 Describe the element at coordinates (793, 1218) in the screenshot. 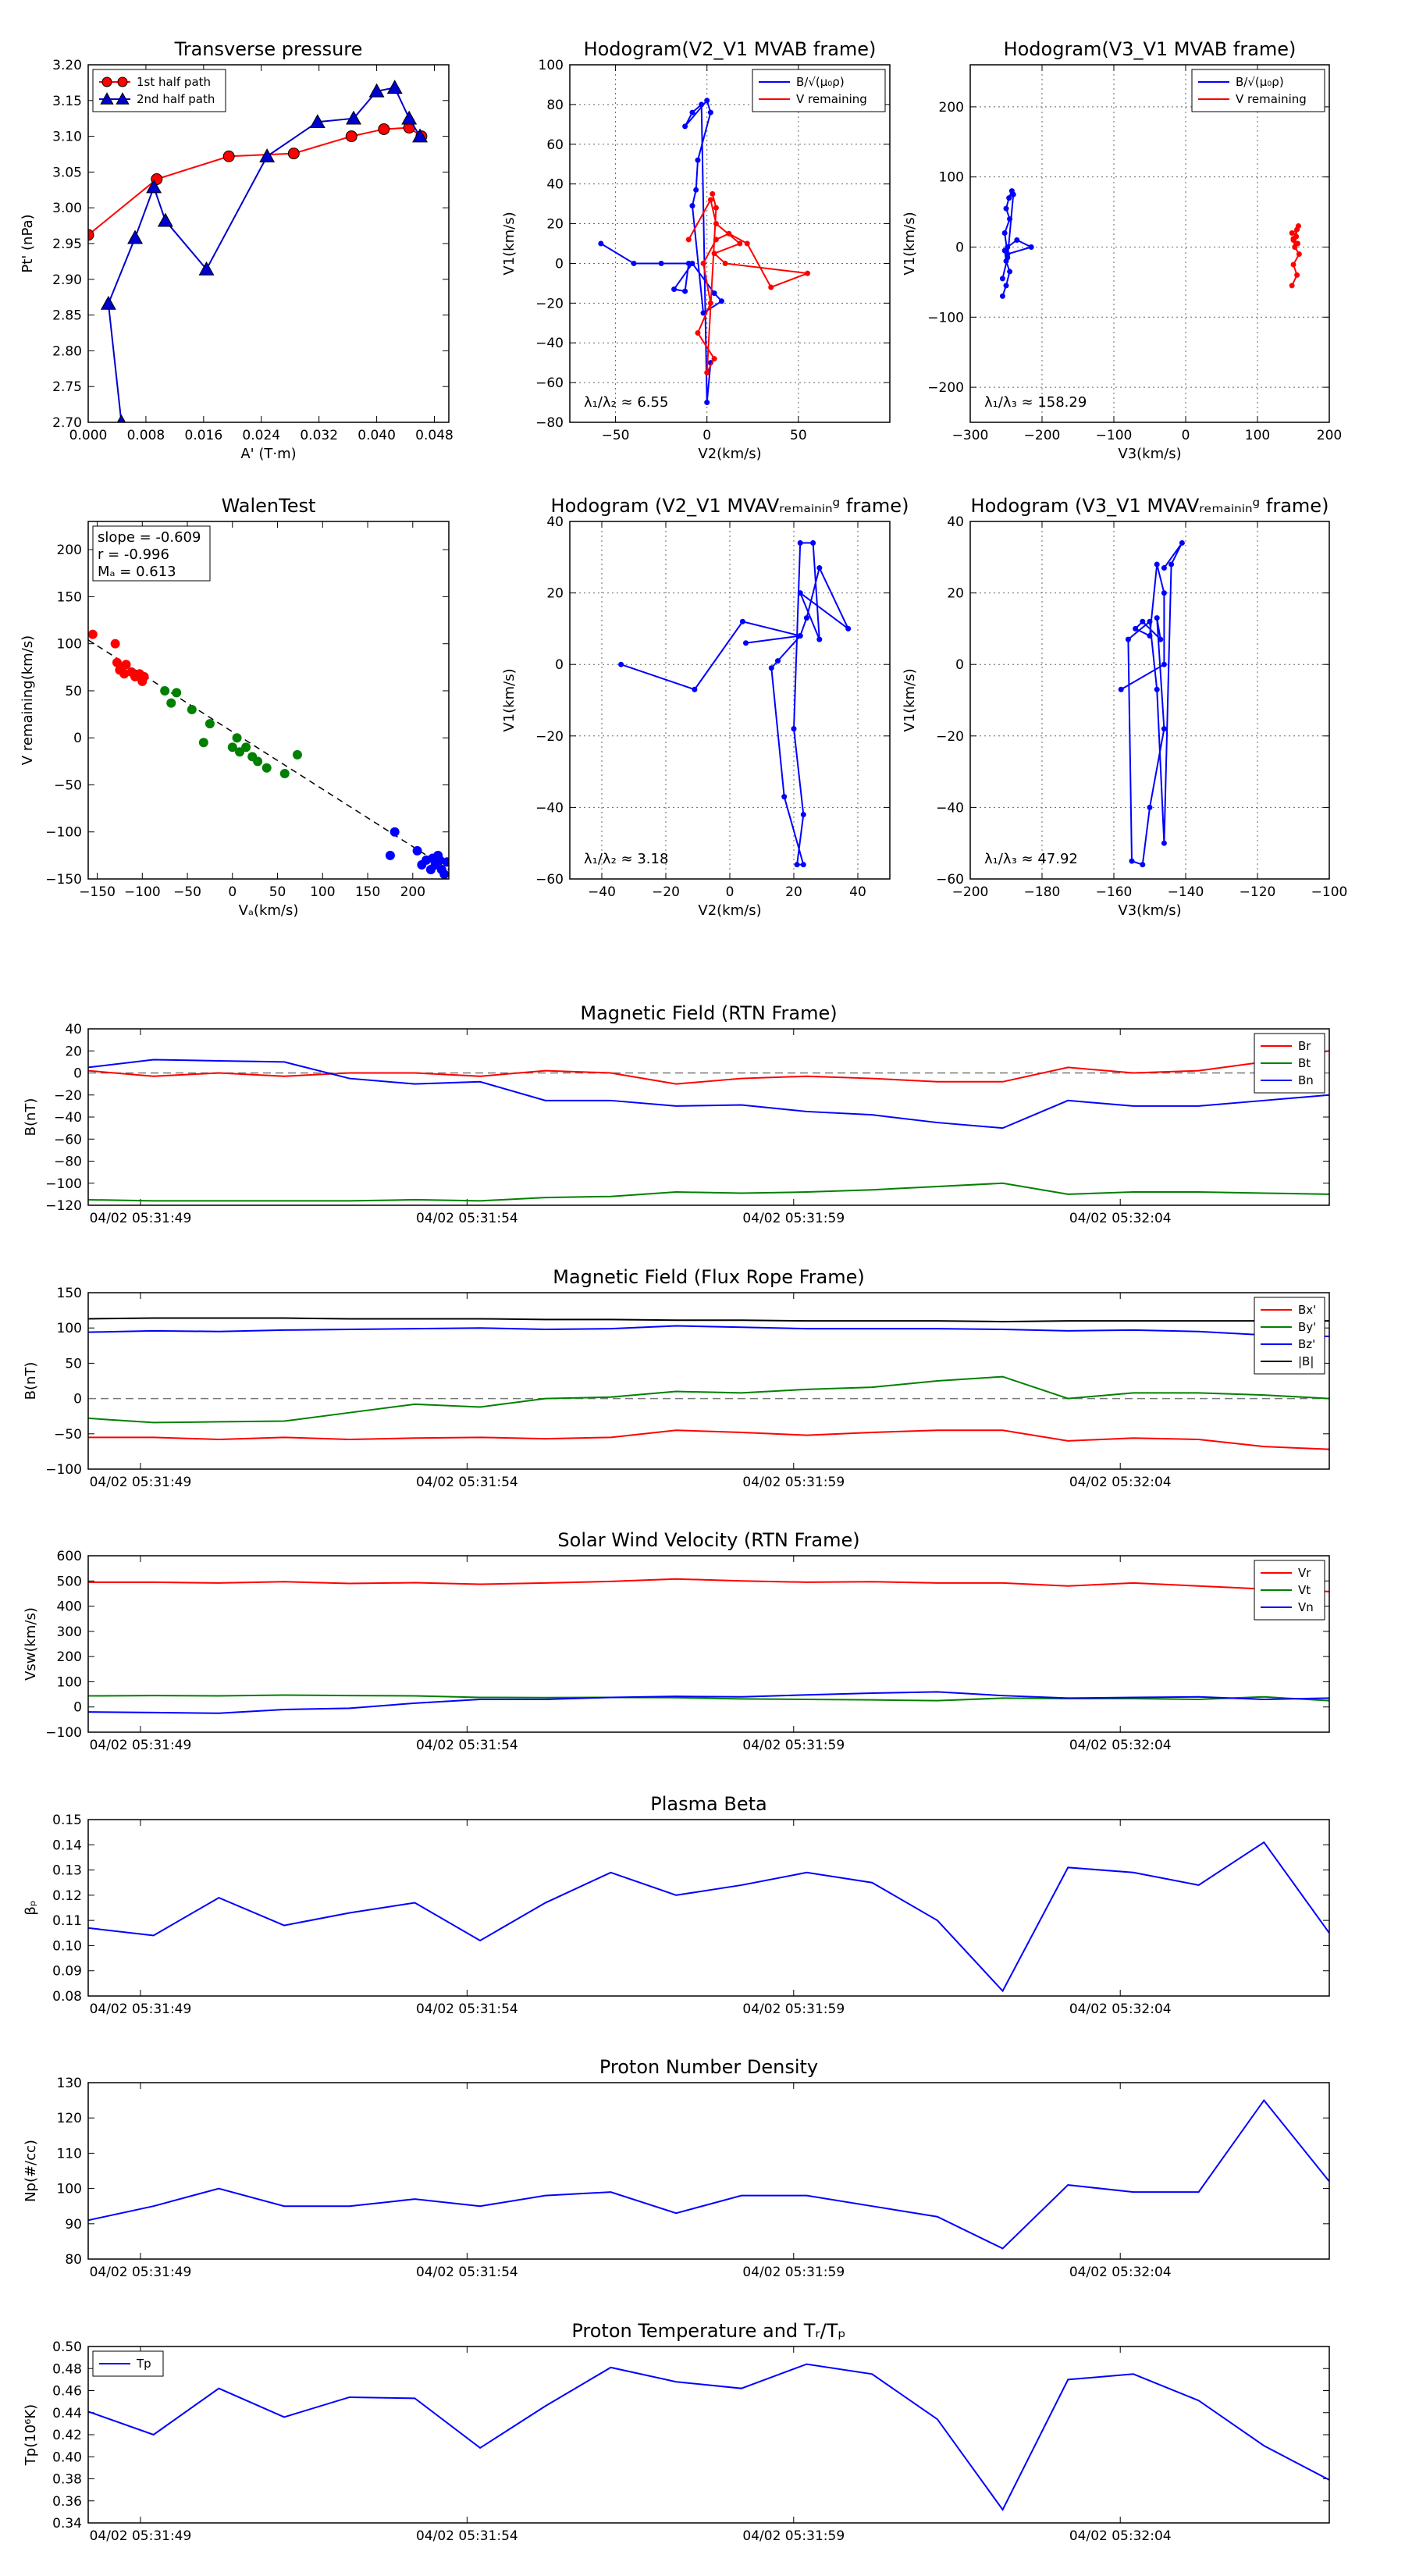

I see `x-tick-label: 04/02 05:31:59` at that location.